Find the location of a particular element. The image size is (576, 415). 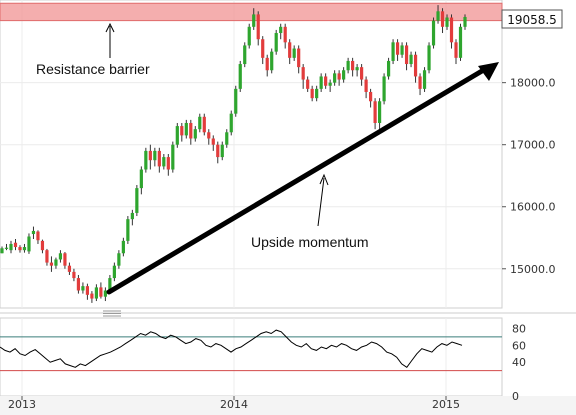

momentum-annotation-label: Upside momentum is located at coordinates (310, 242).